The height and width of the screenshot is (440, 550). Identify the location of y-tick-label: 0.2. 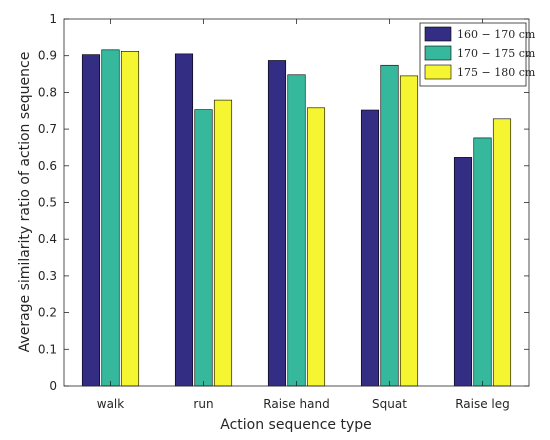
(47, 313).